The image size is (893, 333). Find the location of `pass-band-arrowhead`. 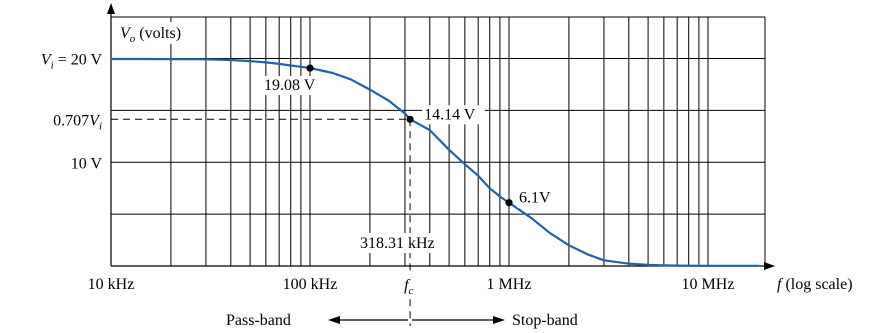

pass-band-arrowhead is located at coordinates (334, 320).